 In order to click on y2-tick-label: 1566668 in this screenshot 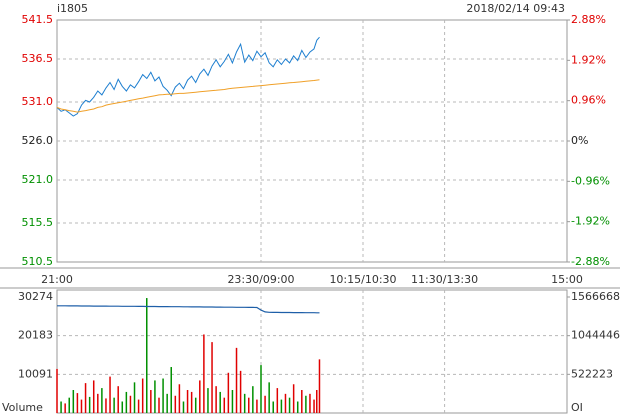, I will do `click(595, 296)`.